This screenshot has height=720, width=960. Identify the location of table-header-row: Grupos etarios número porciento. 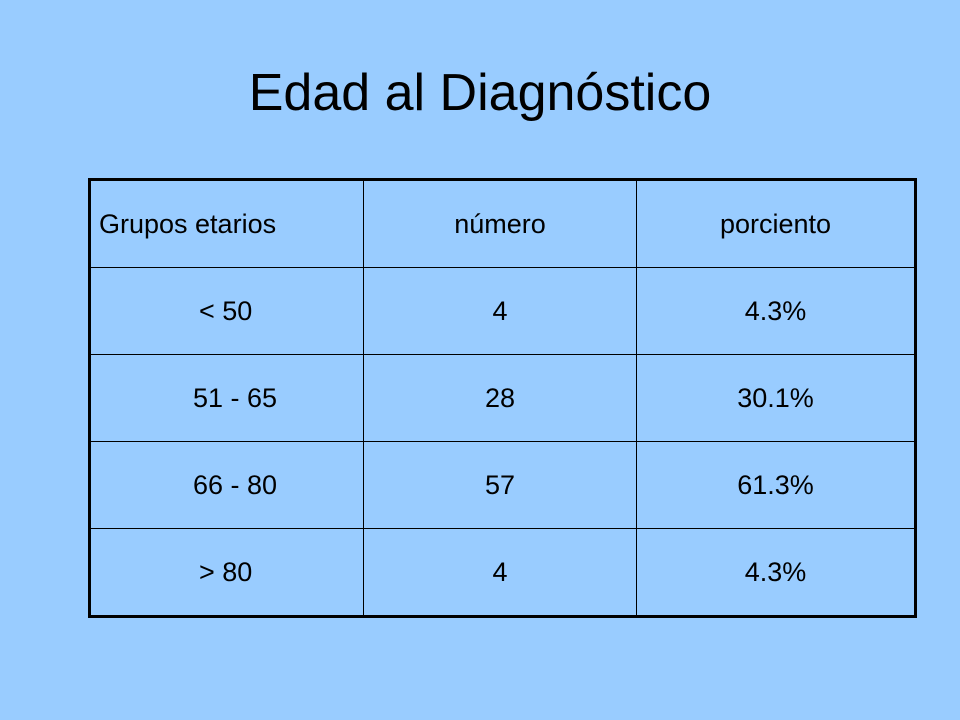
(502, 223).